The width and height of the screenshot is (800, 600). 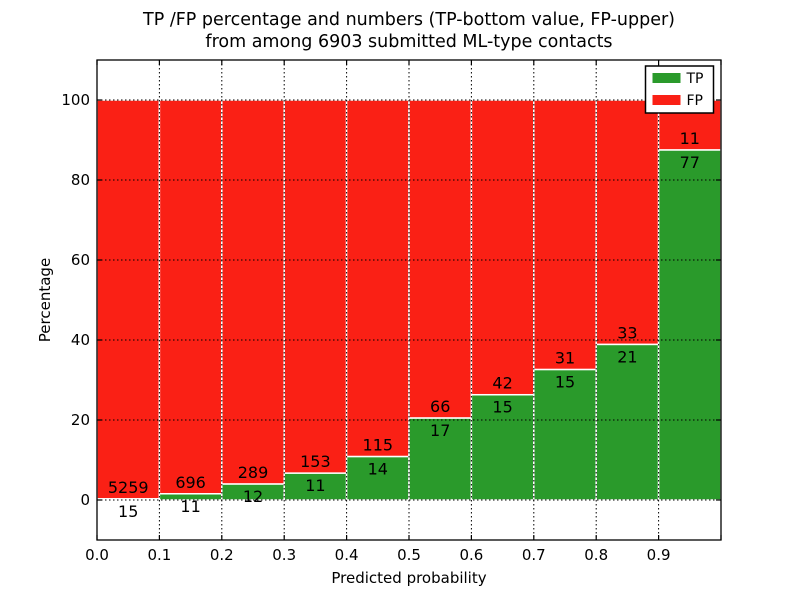 I want to click on fp-count-label: 115, so click(x=378, y=445).